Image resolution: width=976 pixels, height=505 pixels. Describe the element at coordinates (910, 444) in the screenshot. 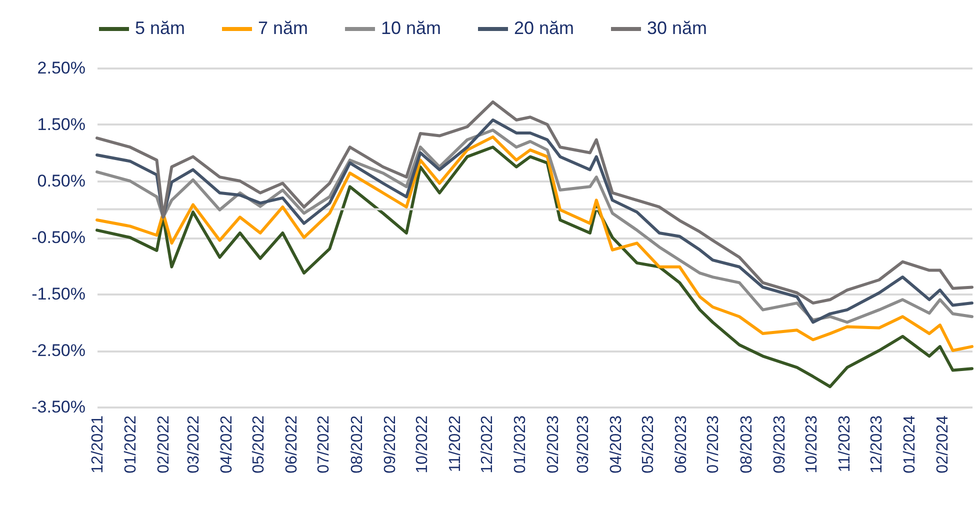

I see `x-tick-label: 01/2024` at that location.